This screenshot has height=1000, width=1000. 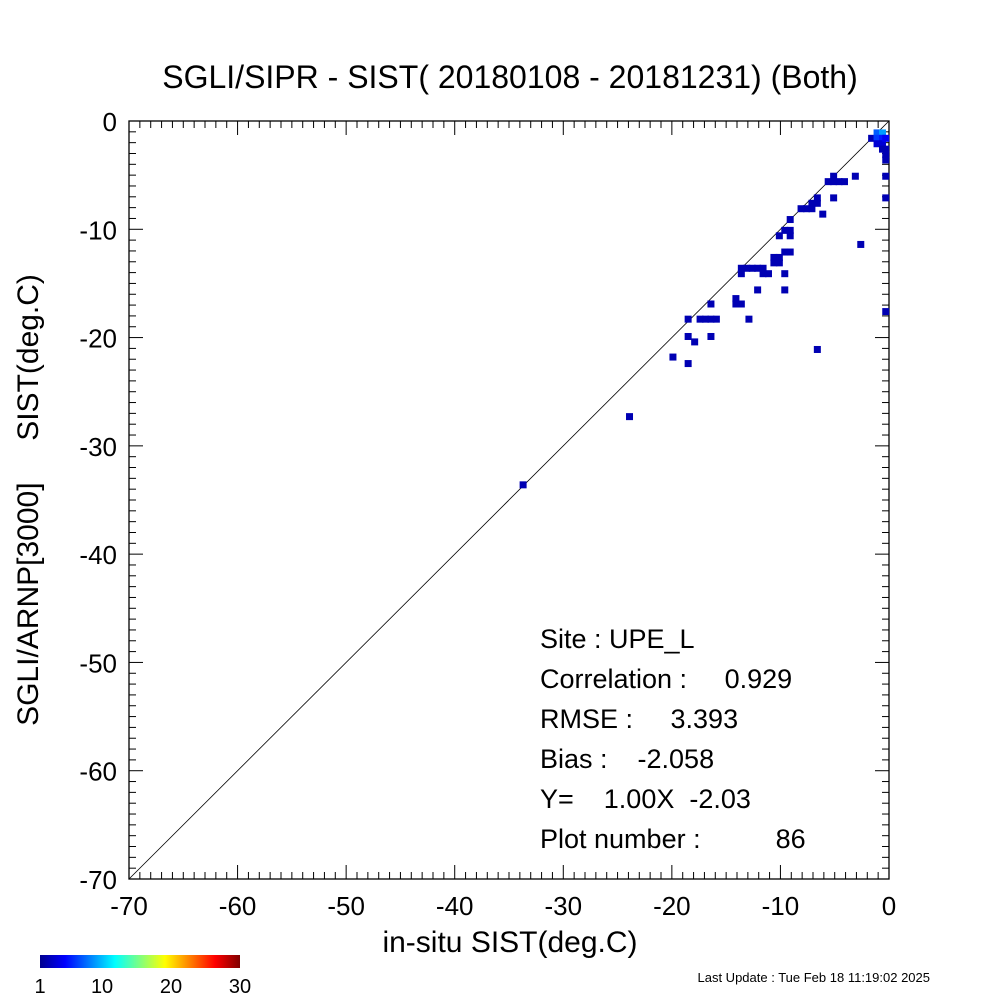 I want to click on x-tick-label: -40, so click(x=455, y=906).